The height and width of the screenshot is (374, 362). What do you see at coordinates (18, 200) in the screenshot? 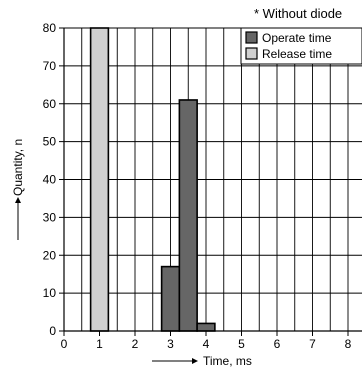
I see `y-axis-arrowhead` at bounding box center [18, 200].